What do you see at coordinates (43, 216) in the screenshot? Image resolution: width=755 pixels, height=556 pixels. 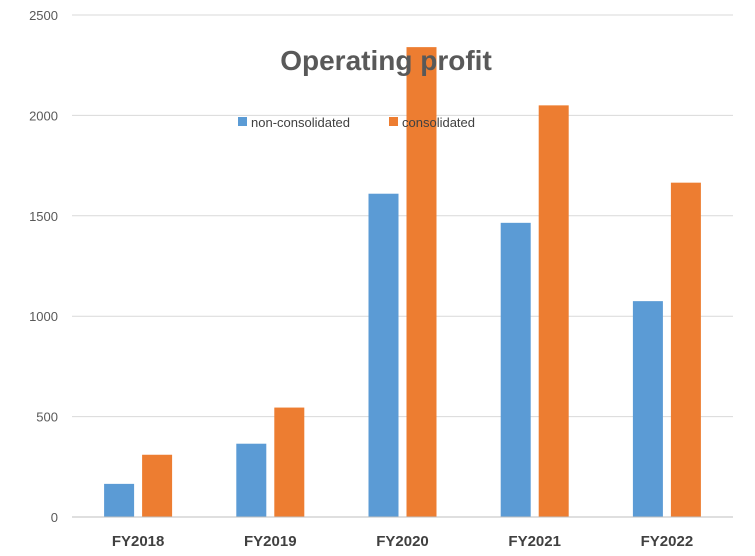 I see `y-tick-label: 1500` at bounding box center [43, 216].